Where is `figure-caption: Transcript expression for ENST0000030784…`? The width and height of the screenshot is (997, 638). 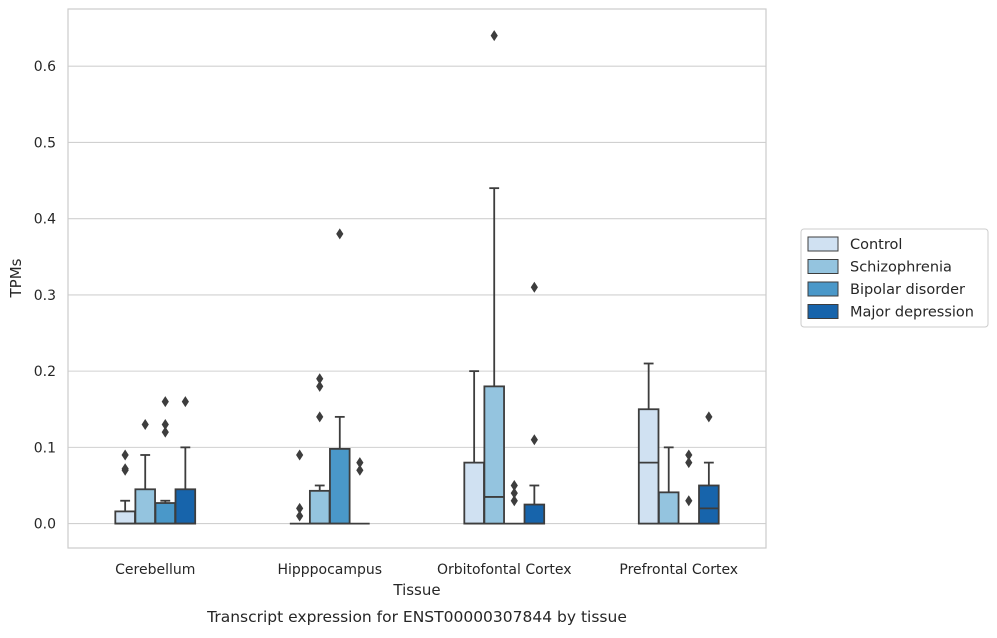 figure-caption: Transcript expression for ENST0000030784… is located at coordinates (416, 617).